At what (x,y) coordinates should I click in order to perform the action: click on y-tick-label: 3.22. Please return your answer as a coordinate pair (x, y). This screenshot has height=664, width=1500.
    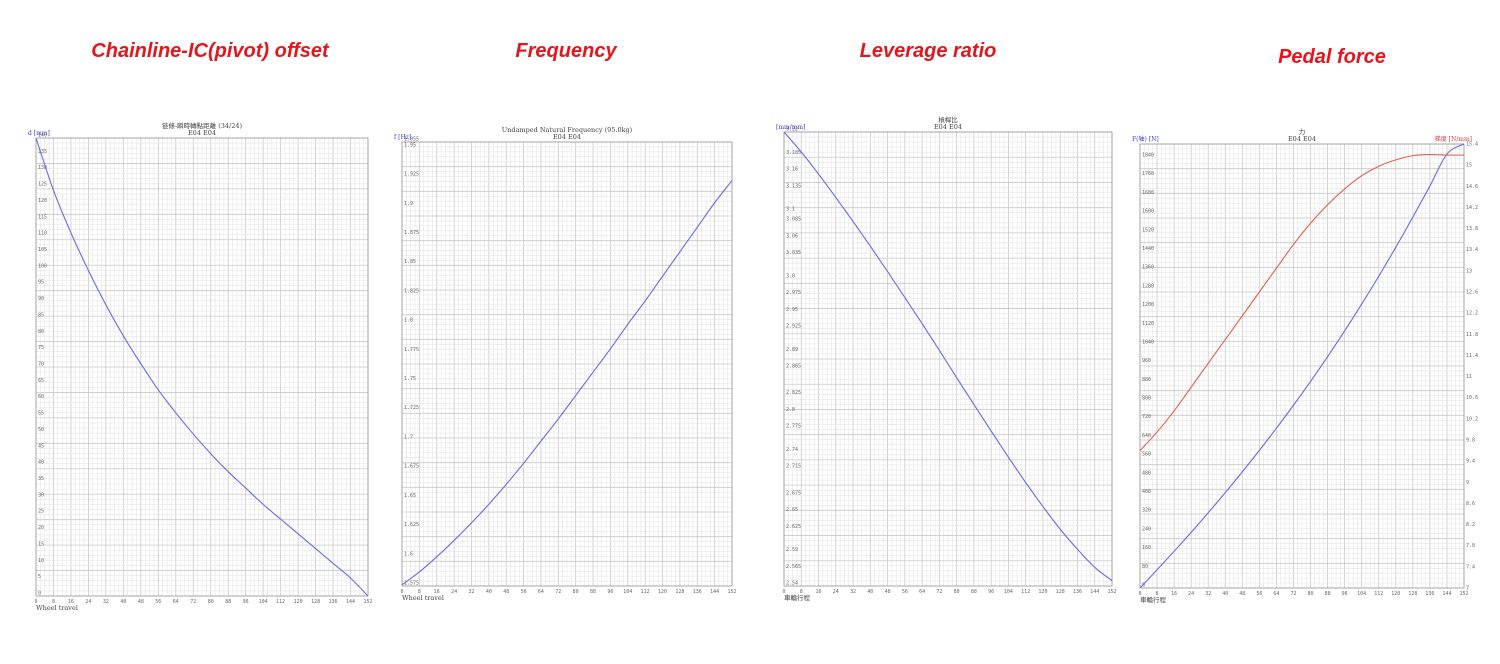
    Looking at the image, I should click on (792, 130).